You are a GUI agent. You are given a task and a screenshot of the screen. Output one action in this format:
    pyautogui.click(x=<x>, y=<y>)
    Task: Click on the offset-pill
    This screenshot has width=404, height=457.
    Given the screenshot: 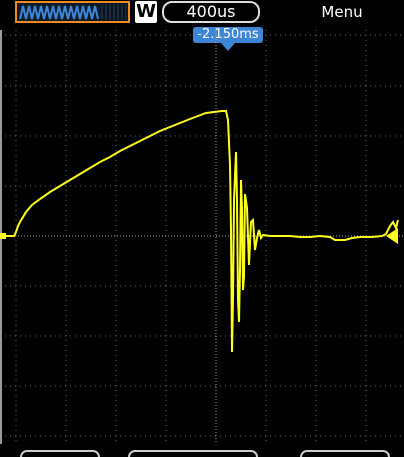 What is the action you would take?
    pyautogui.click(x=193, y=453)
    